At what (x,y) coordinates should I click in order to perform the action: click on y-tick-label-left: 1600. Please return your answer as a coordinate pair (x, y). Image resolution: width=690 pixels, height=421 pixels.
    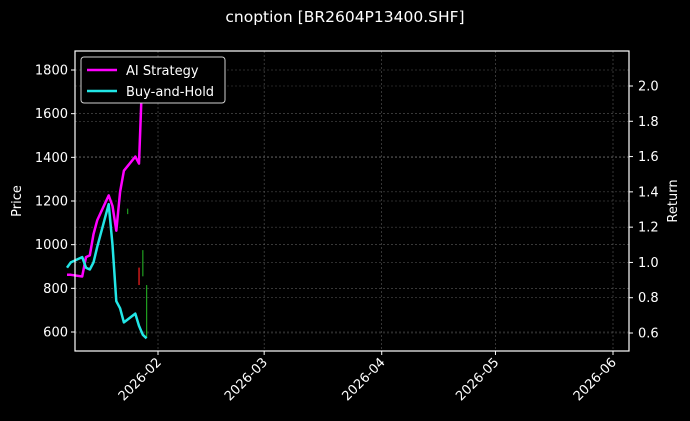
    Looking at the image, I should click on (51, 114).